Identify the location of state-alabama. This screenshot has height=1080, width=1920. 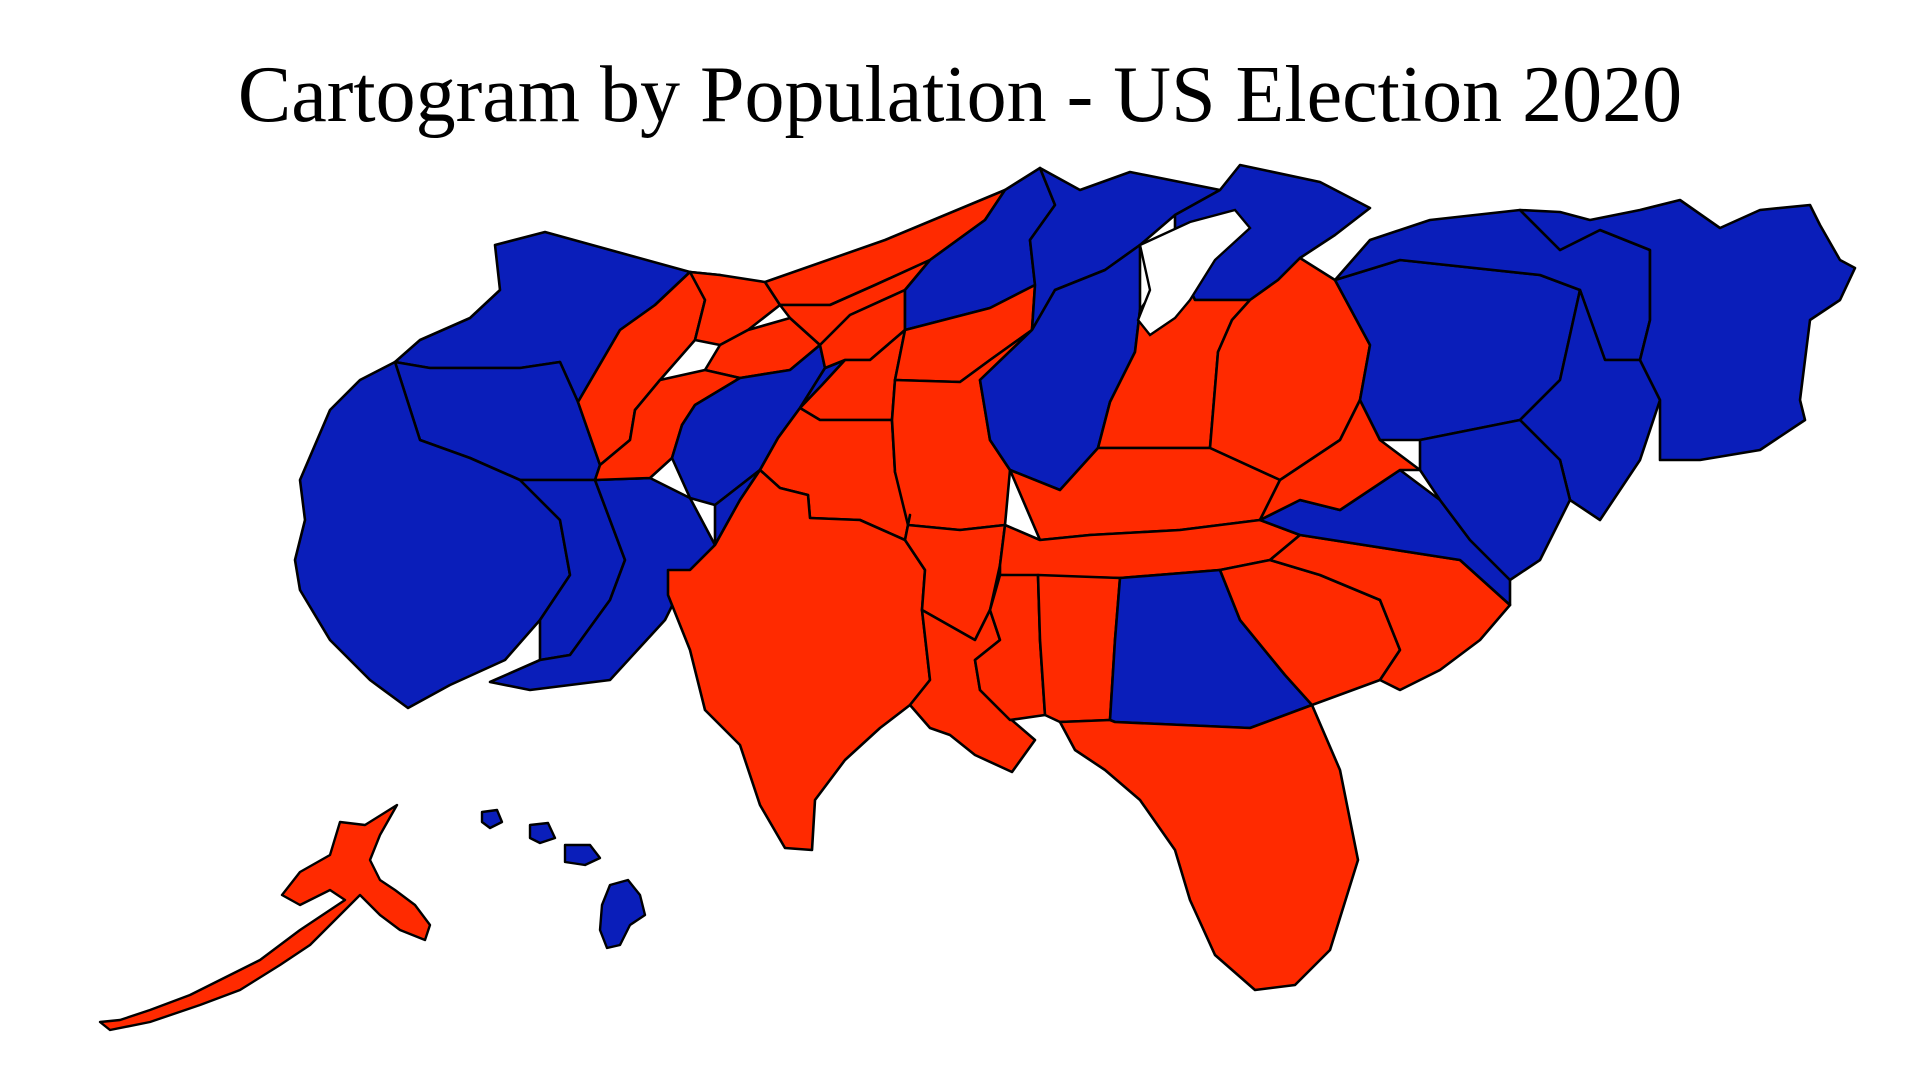
(1079, 648).